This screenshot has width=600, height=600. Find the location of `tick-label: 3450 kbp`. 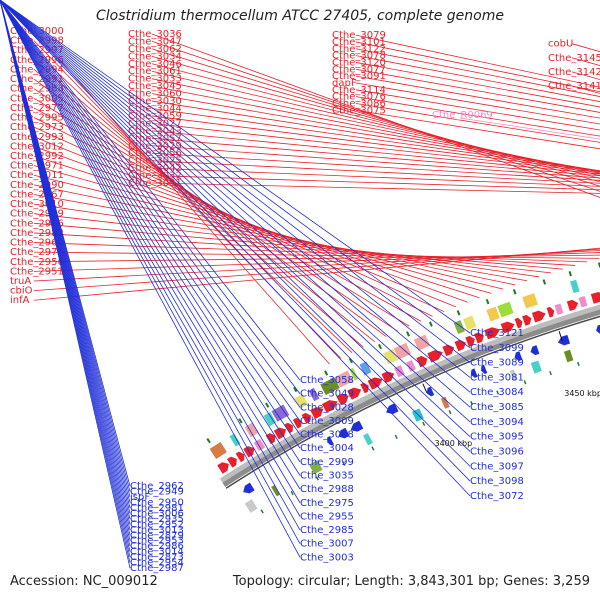

tick-label: 3450 kbp is located at coordinates (582, 393).